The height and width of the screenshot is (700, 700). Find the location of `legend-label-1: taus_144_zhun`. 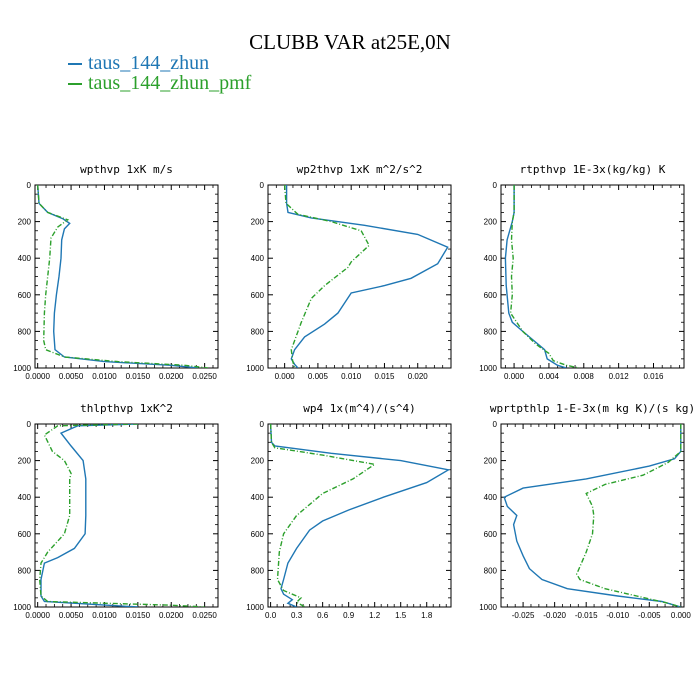

legend-label-1: taus_144_zhun is located at coordinates (149, 63).